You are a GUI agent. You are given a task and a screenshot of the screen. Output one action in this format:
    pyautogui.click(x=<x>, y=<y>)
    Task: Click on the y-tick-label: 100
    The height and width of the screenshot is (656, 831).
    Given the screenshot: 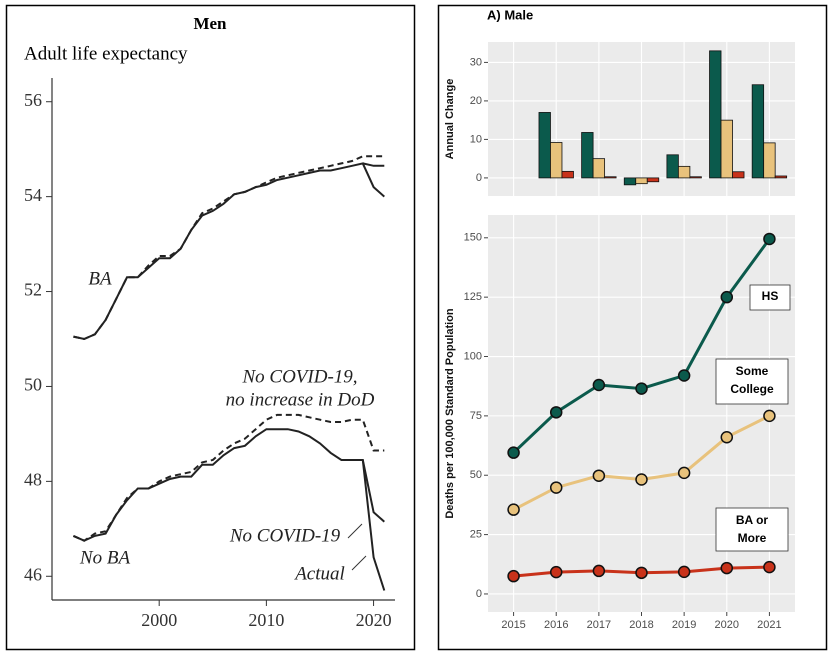 What is the action you would take?
    pyautogui.click(x=473, y=356)
    